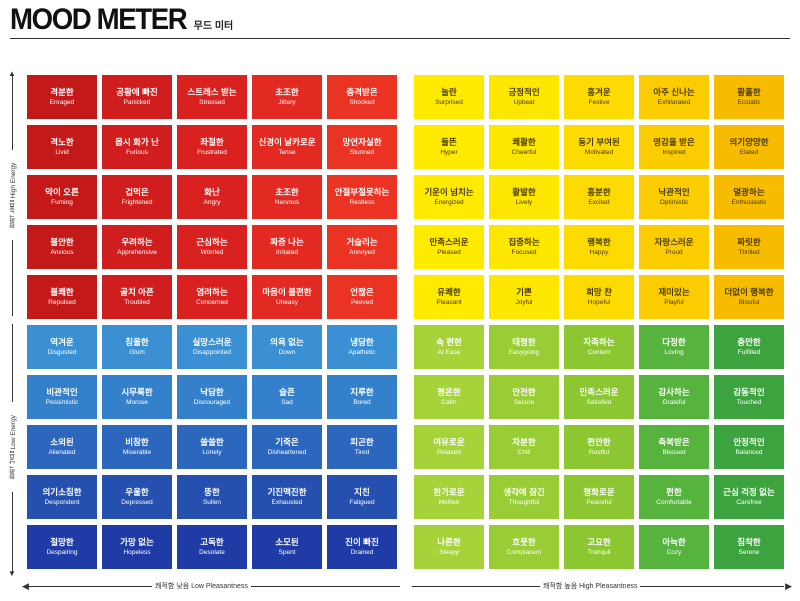  I want to click on emotion-cell: 침착한 Serene, so click(749, 547).